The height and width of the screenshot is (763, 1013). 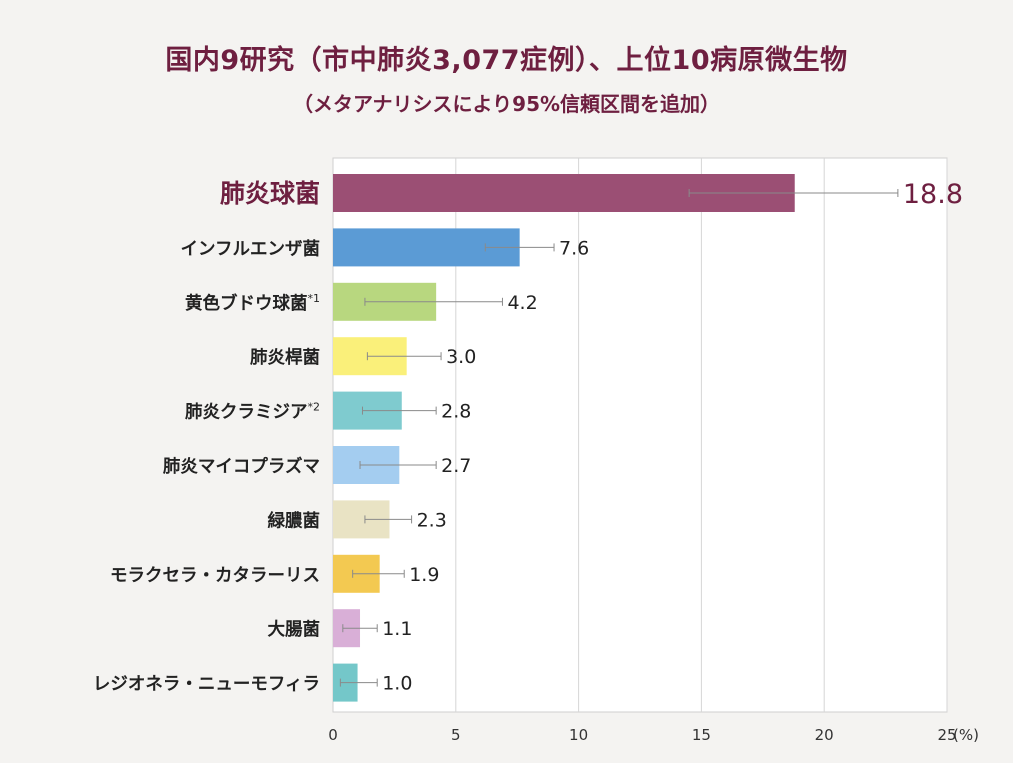 I want to click on category-label: 大腸菌, so click(x=294, y=629).